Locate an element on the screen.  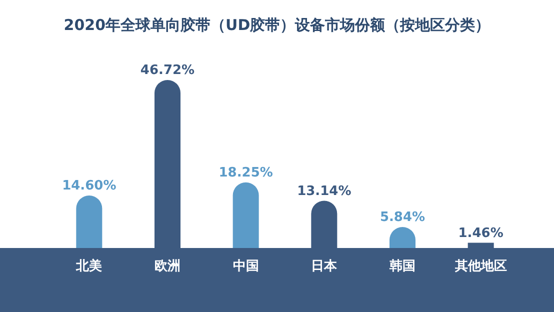
x-tick-label: 北美 is located at coordinates (88, 266).